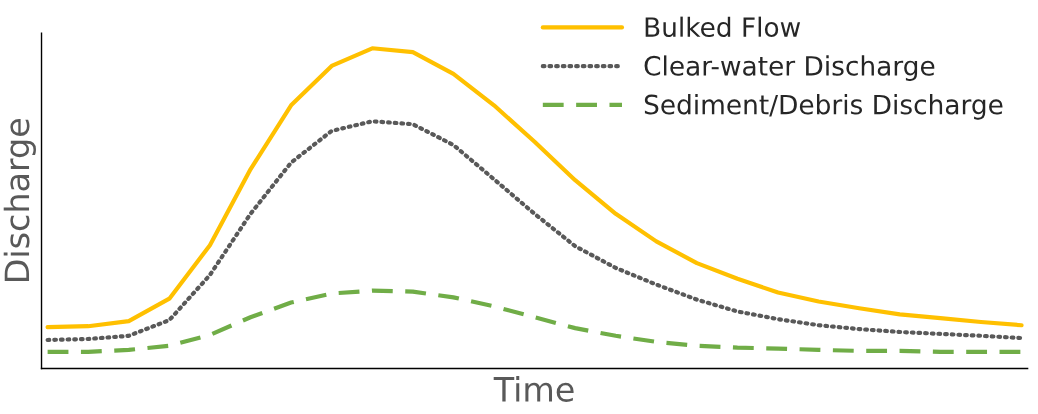 Image resolution: width=1038 pixels, height=414 pixels. Describe the element at coordinates (19, 200) in the screenshot. I see `y-axis-title: Discharge` at that location.